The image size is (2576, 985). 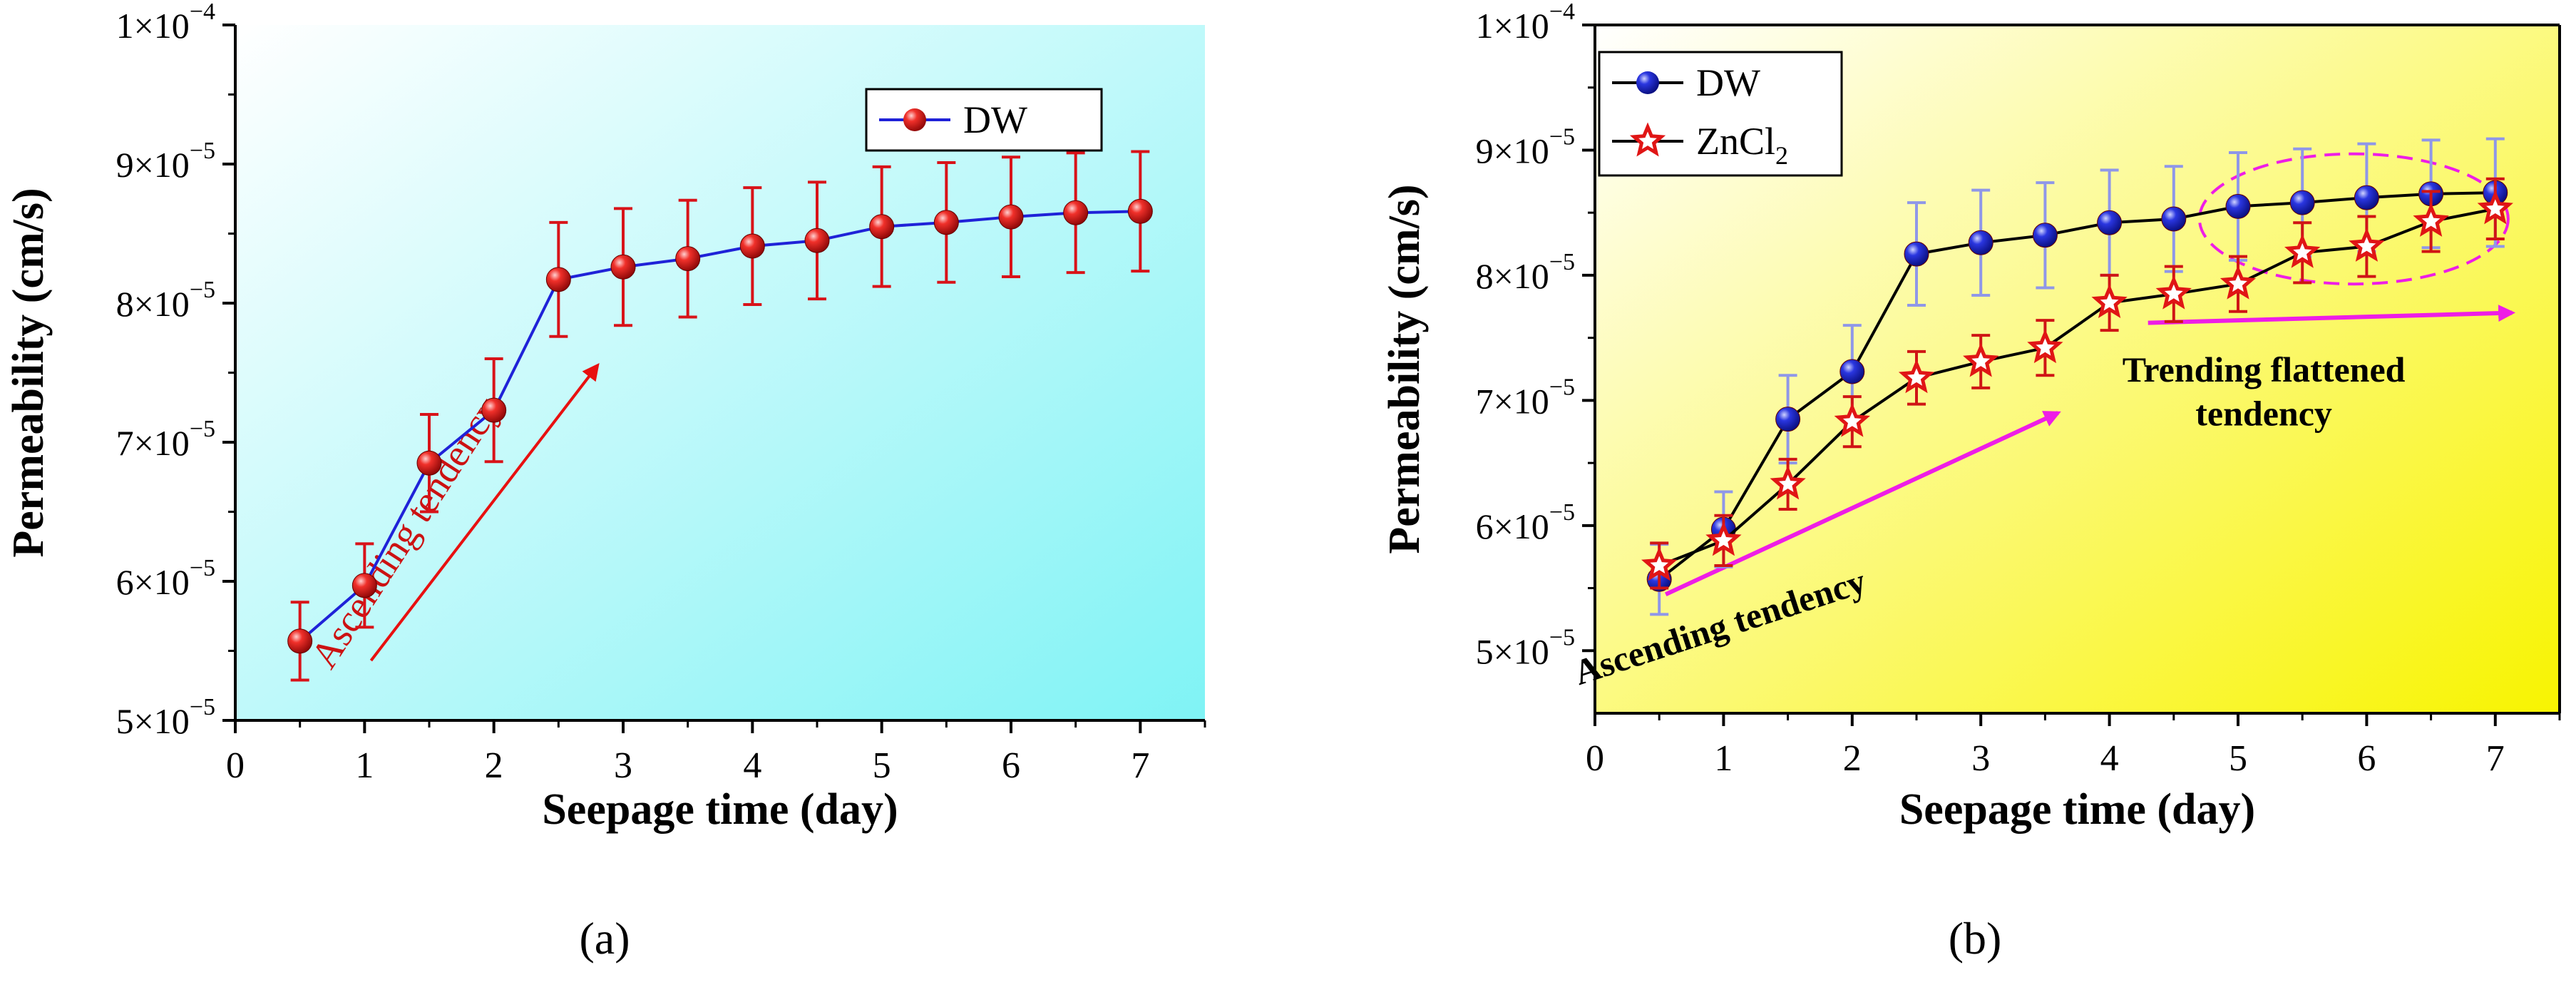 What do you see at coordinates (2353, 219) in the screenshot?
I see `highlight-ellipse` at bounding box center [2353, 219].